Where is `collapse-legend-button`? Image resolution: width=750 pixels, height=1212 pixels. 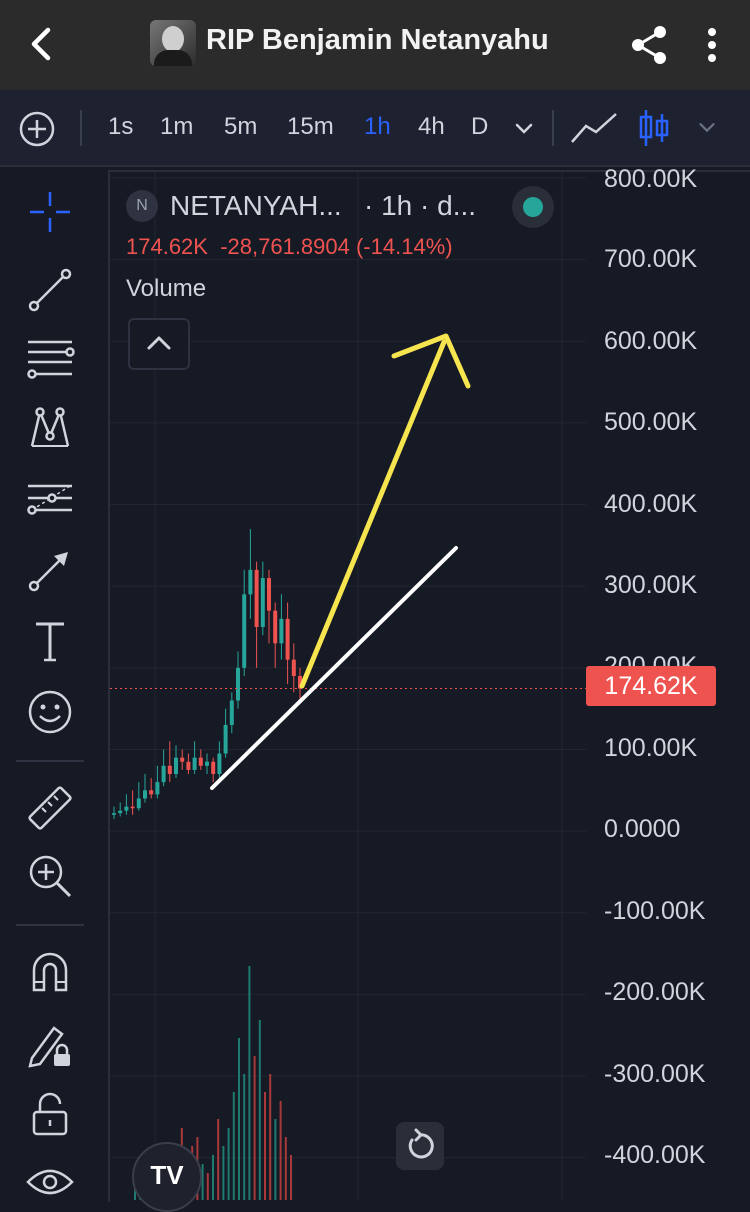 collapse-legend-button is located at coordinates (159, 344).